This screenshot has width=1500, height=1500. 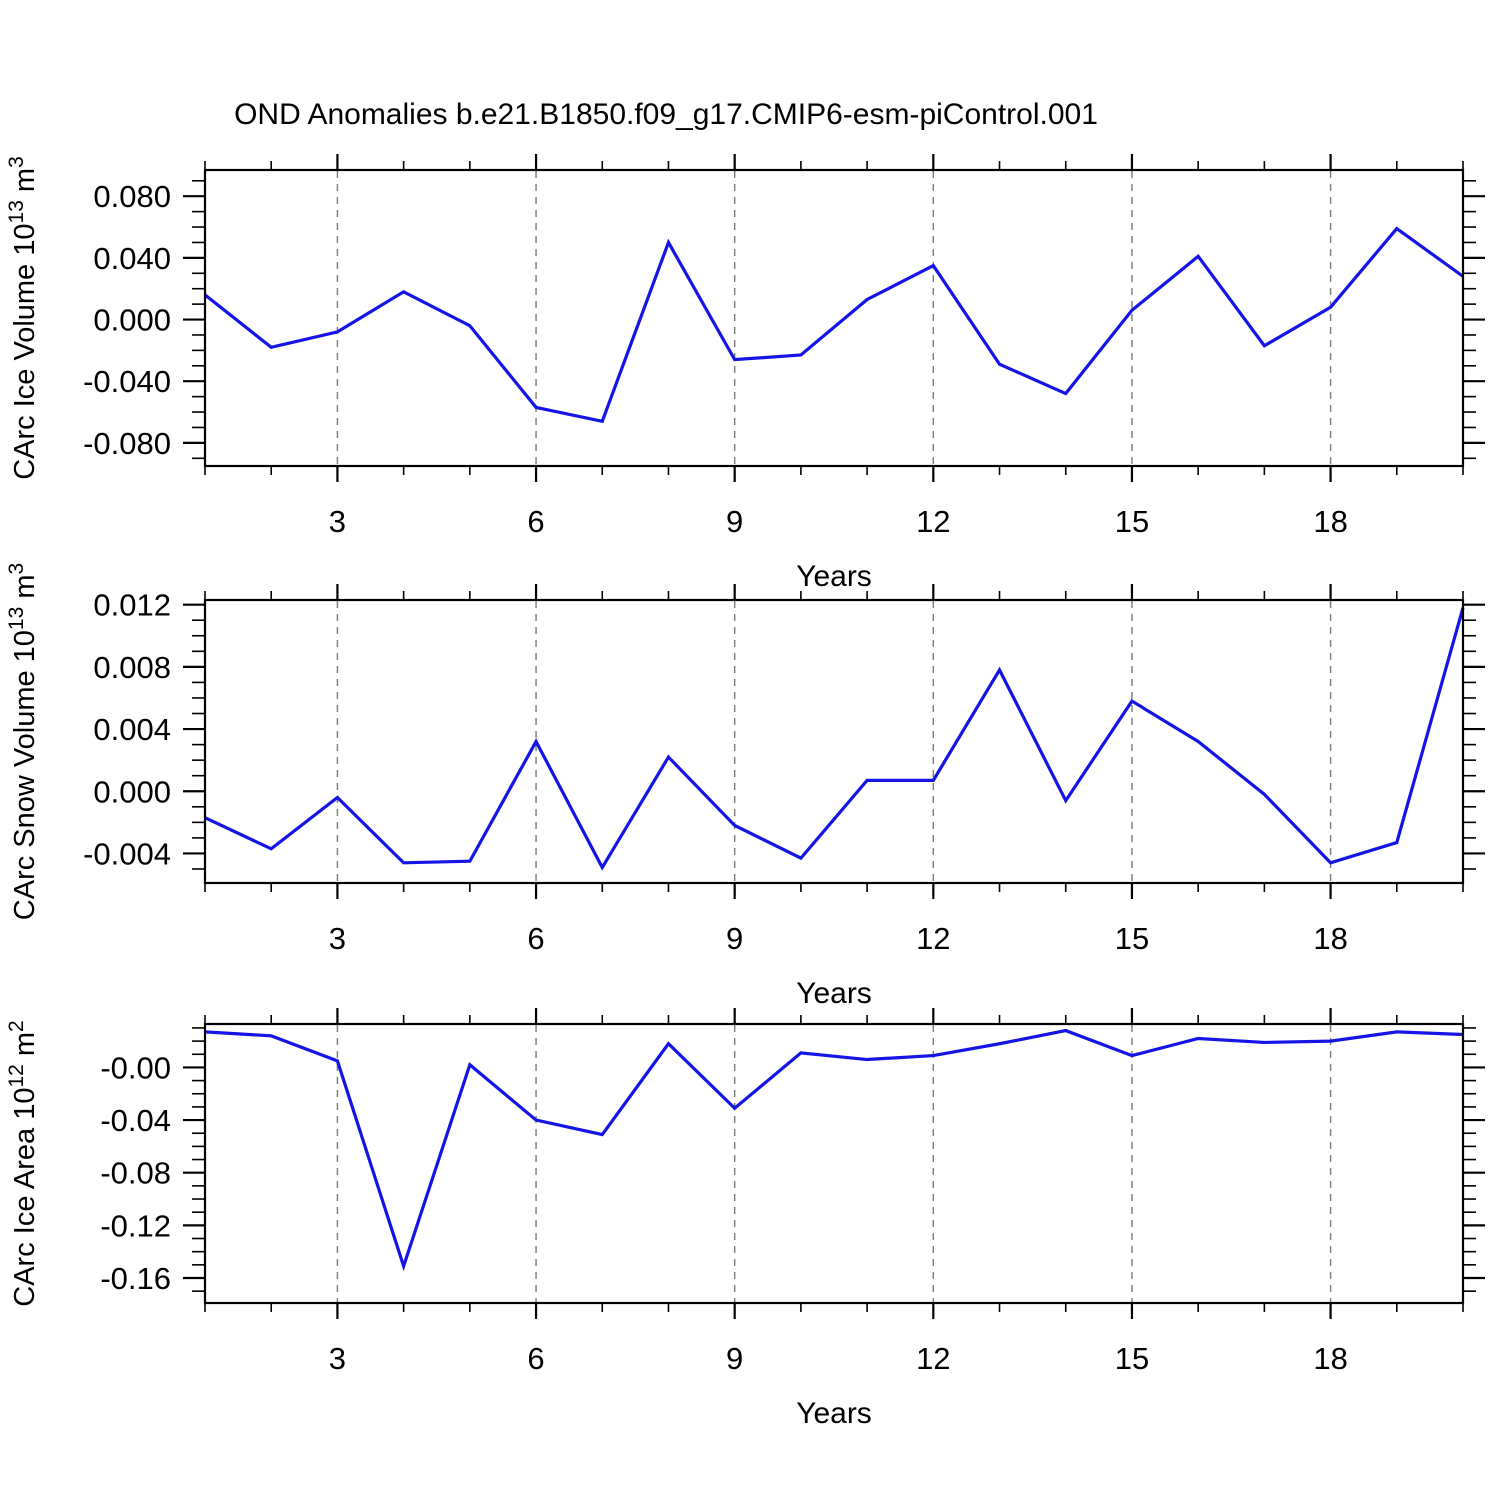 I want to click on y-tick-label: -0.040, so click(x=127, y=381).